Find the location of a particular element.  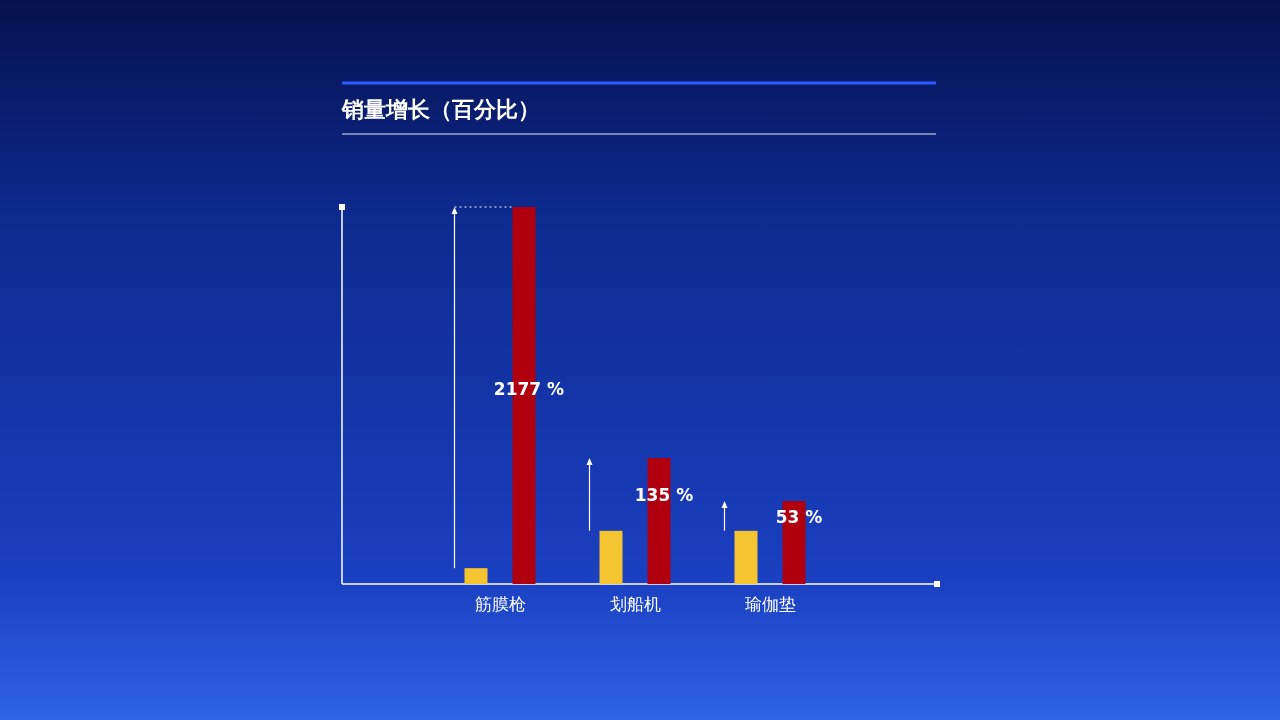

x-tick-label: 瑜伽垫 is located at coordinates (770, 604).